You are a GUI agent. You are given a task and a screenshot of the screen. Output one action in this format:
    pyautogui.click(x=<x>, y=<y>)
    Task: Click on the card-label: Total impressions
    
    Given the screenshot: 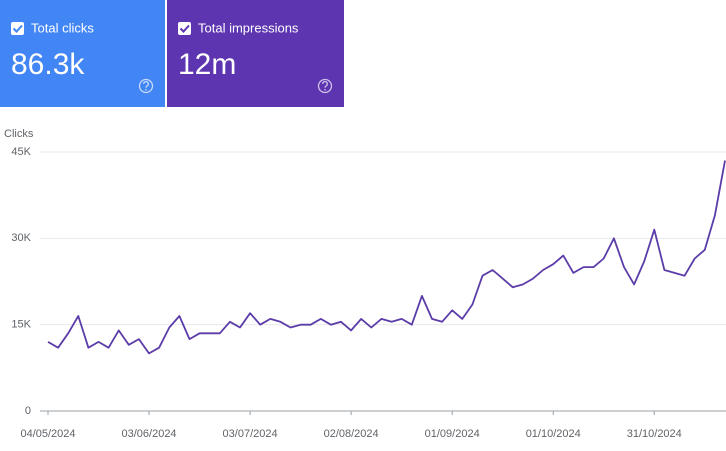 What is the action you would take?
    pyautogui.click(x=248, y=27)
    